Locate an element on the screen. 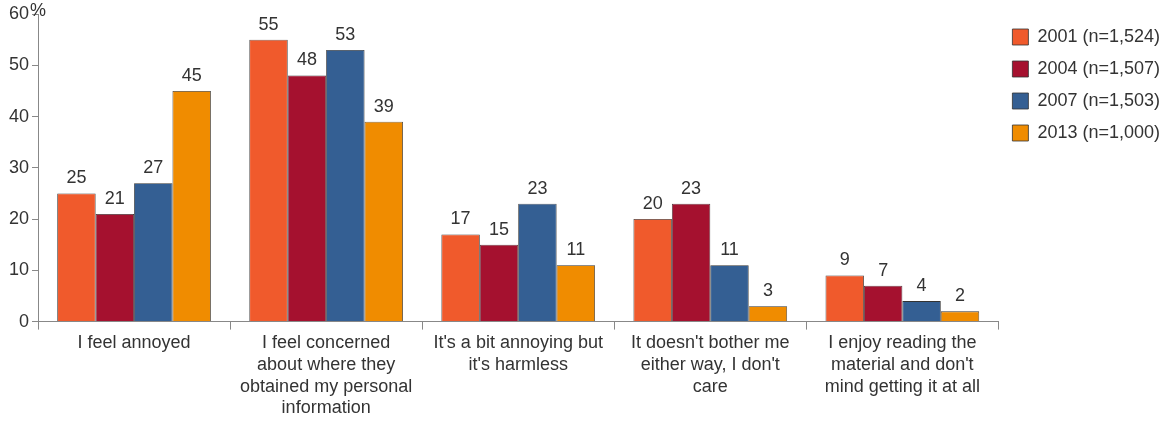 The image size is (1176, 422). data-label: 20 is located at coordinates (652, 203).